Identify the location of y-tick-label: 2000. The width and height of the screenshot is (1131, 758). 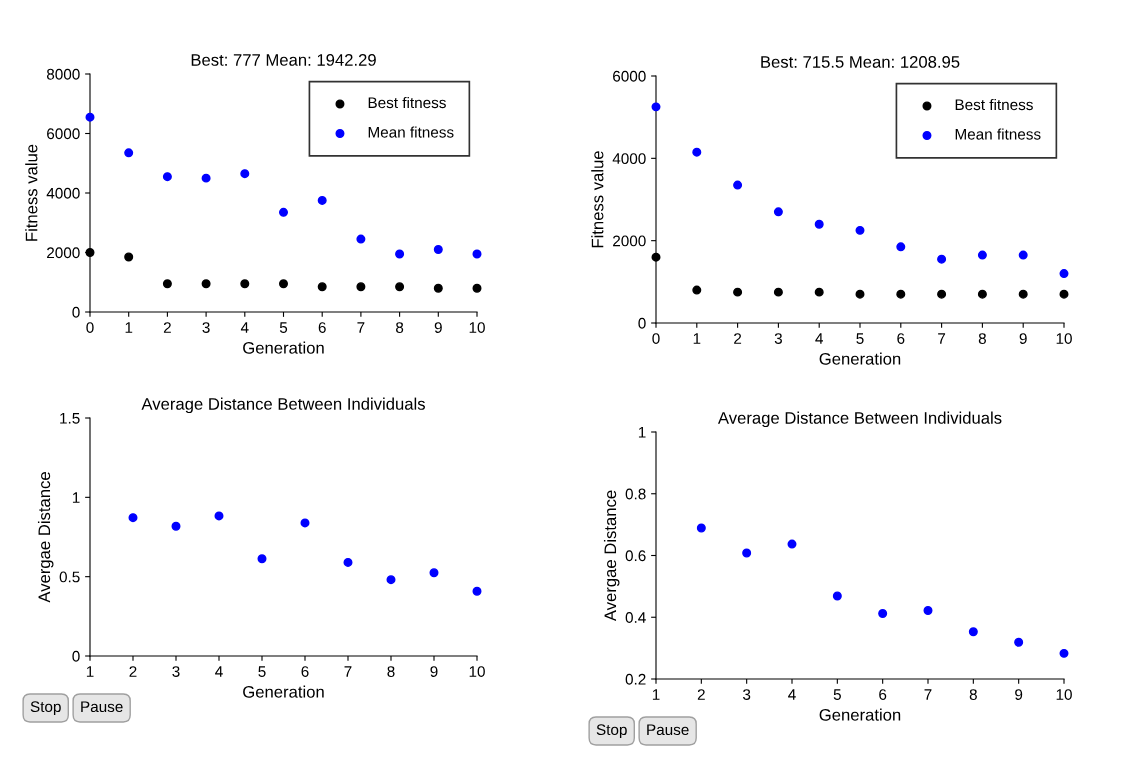
(629, 241).